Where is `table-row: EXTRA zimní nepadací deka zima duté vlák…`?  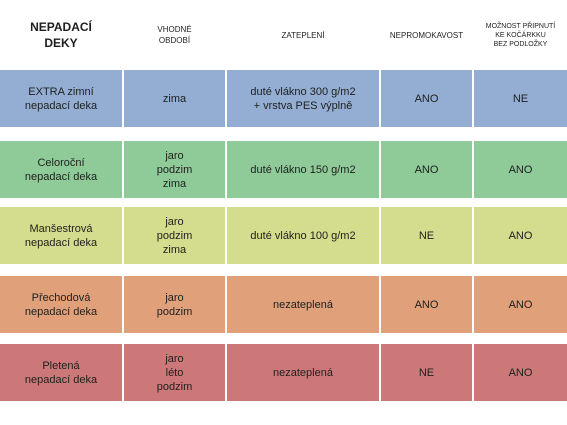
table-row: EXTRA zimní nepadací deka zima duté vlák… is located at coordinates (283, 98).